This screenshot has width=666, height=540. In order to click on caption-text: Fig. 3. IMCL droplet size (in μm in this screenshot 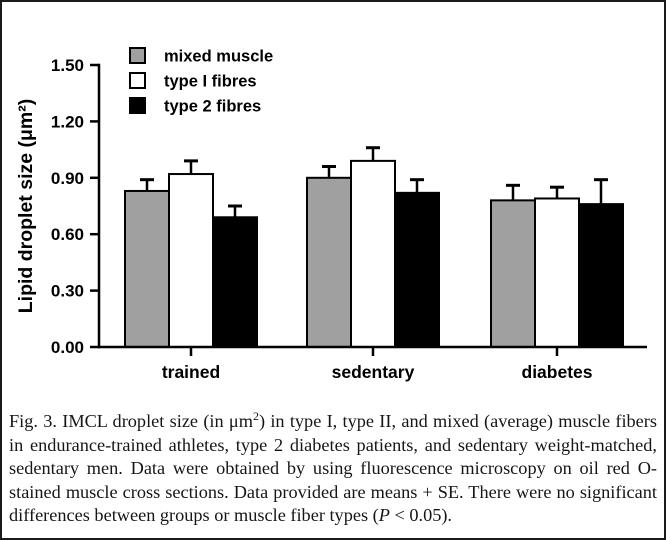, I will do `click(131, 421)`.